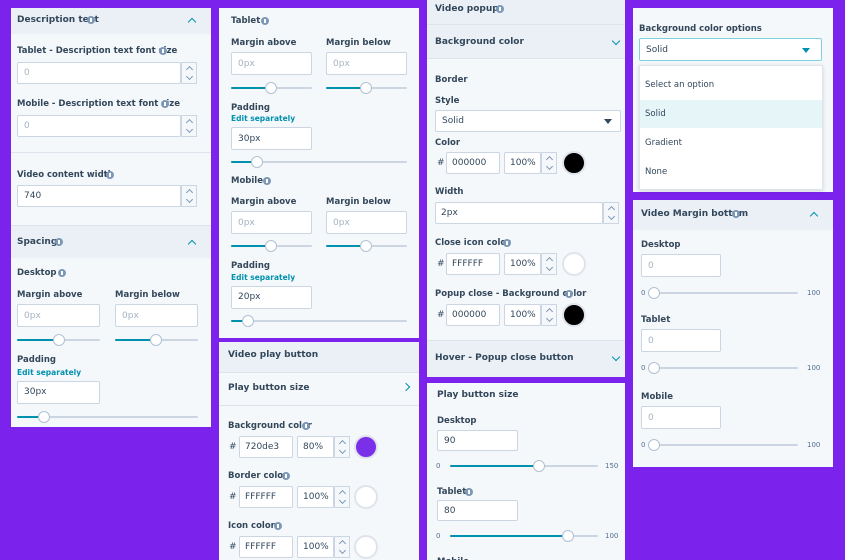 Image resolution: width=845 pixels, height=560 pixels. I want to click on input-value: 000000, so click(469, 163).